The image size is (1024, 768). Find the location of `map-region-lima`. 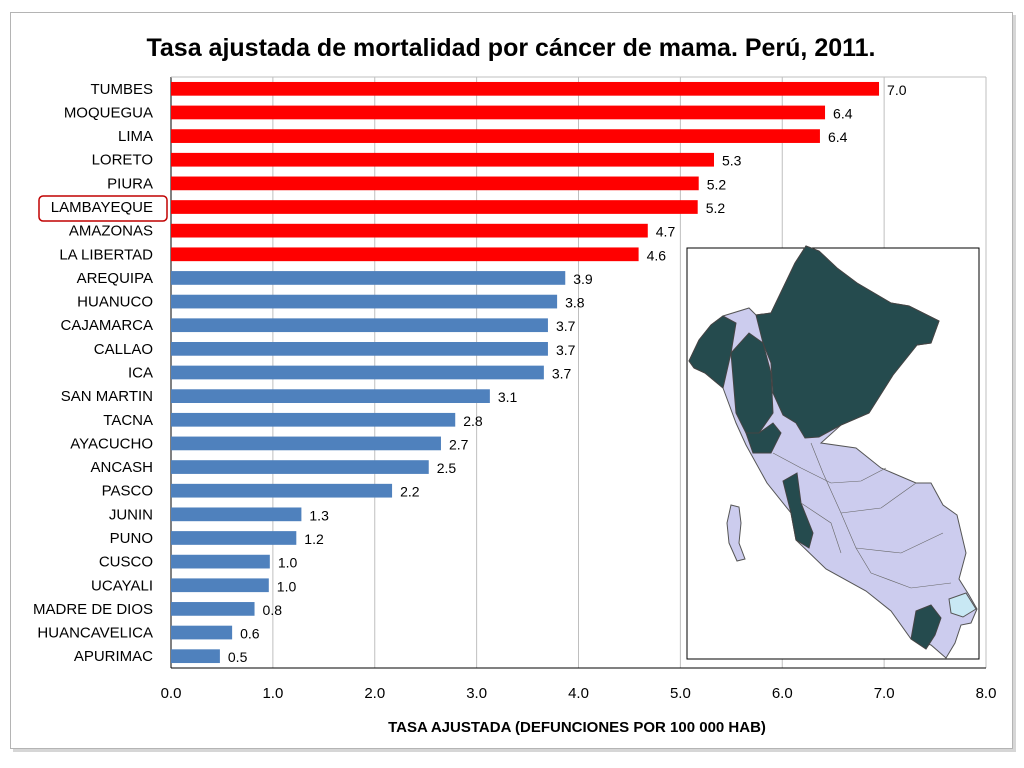

map-region-lima is located at coordinates (798, 510).